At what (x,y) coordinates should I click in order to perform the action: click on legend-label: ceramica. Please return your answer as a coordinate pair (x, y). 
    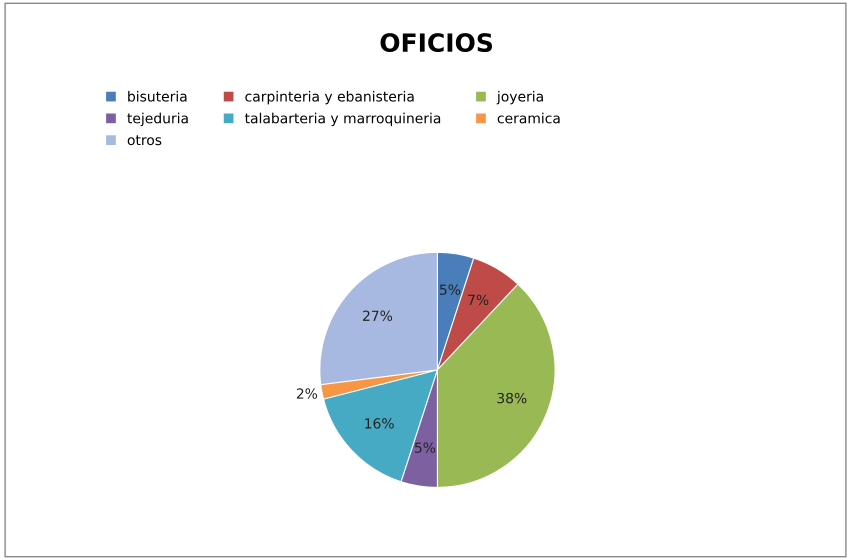
    Looking at the image, I should click on (529, 118).